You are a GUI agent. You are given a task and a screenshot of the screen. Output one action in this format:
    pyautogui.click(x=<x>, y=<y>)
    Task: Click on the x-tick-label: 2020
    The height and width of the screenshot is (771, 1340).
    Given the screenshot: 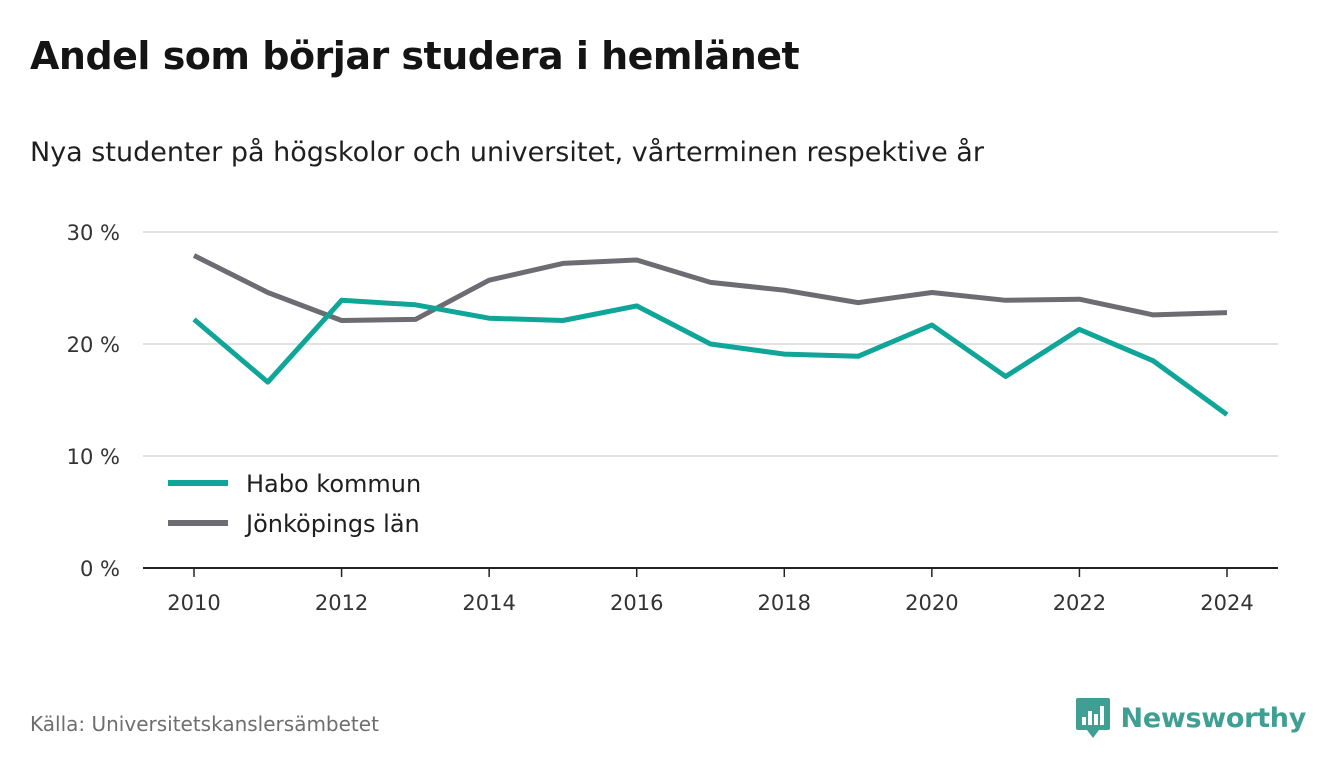 What is the action you would take?
    pyautogui.click(x=931, y=603)
    